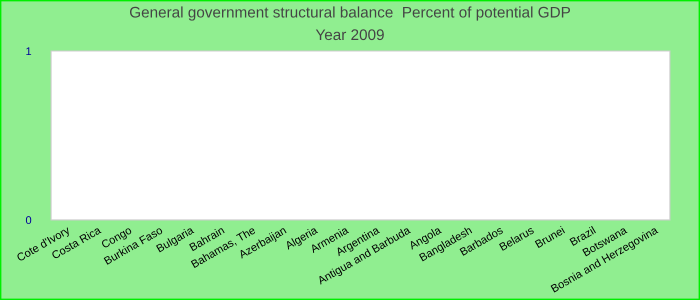  What do you see at coordinates (29, 51) in the screenshot?
I see `y-tick-label: 1` at bounding box center [29, 51].